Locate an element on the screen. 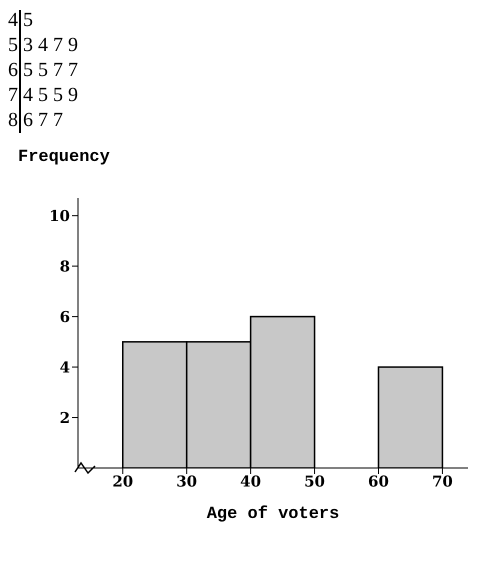  y-axis-title: Frequency is located at coordinates (64, 157).